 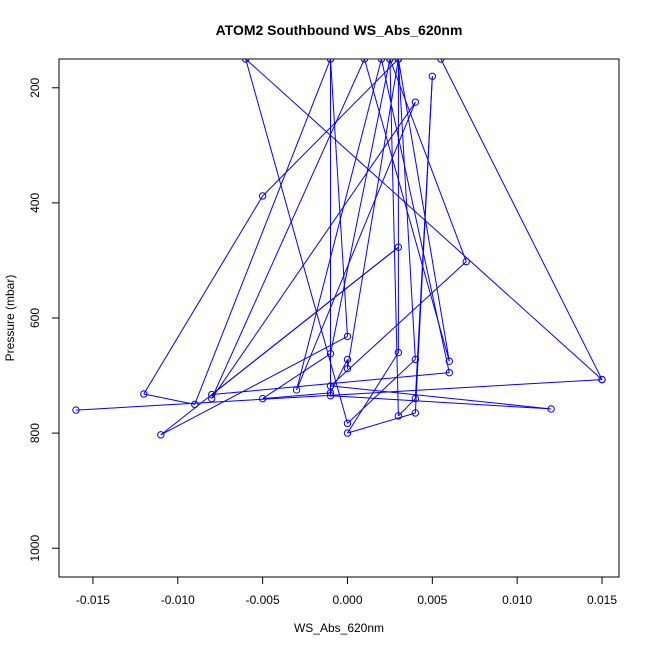 What do you see at coordinates (517, 600) in the screenshot?
I see `x-tick-label: 0.010` at bounding box center [517, 600].